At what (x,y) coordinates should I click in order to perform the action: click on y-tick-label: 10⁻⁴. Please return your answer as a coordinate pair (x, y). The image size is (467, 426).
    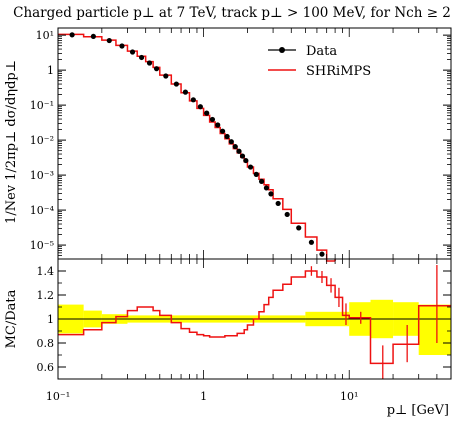
    Looking at the image, I should click on (42, 210).